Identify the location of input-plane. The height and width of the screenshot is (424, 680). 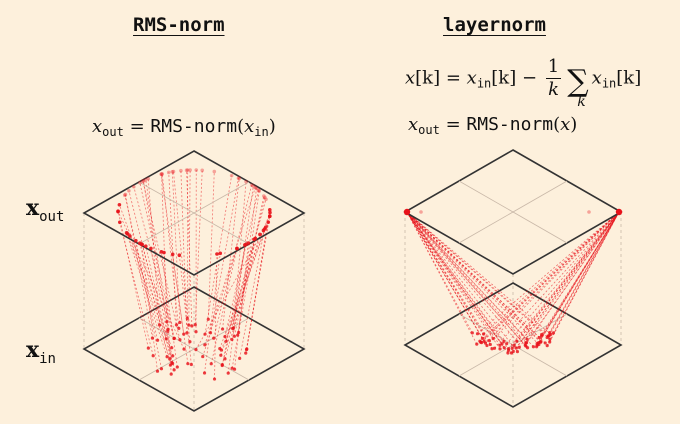
(513, 345).